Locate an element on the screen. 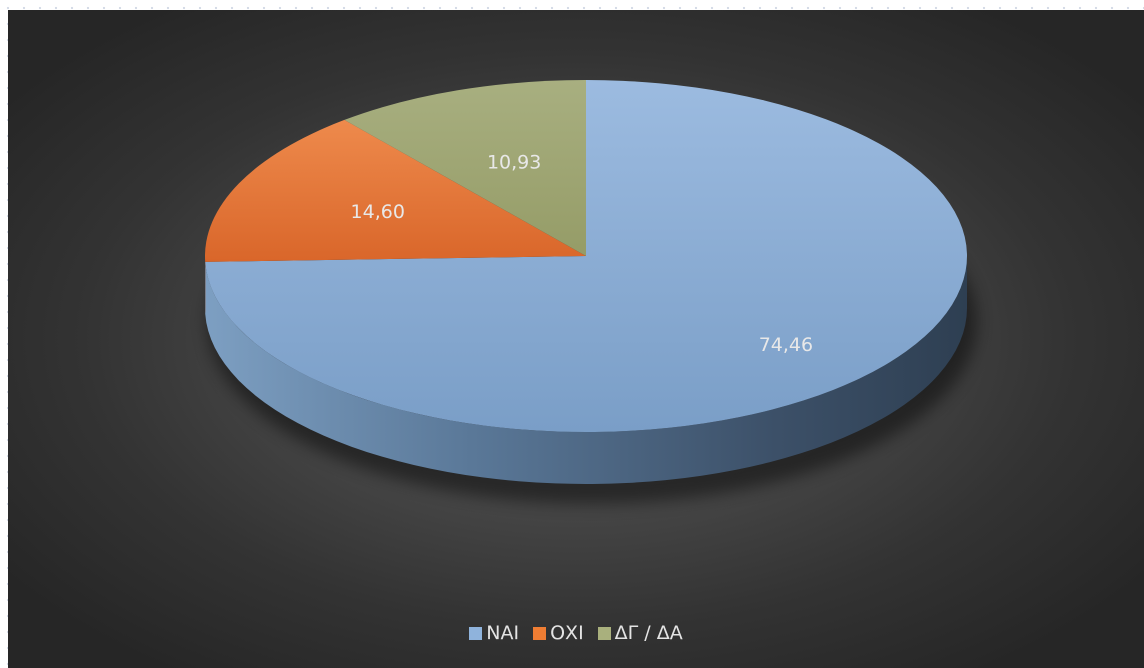 The image size is (1144, 668). legend-swatch-dg-da is located at coordinates (604, 633).